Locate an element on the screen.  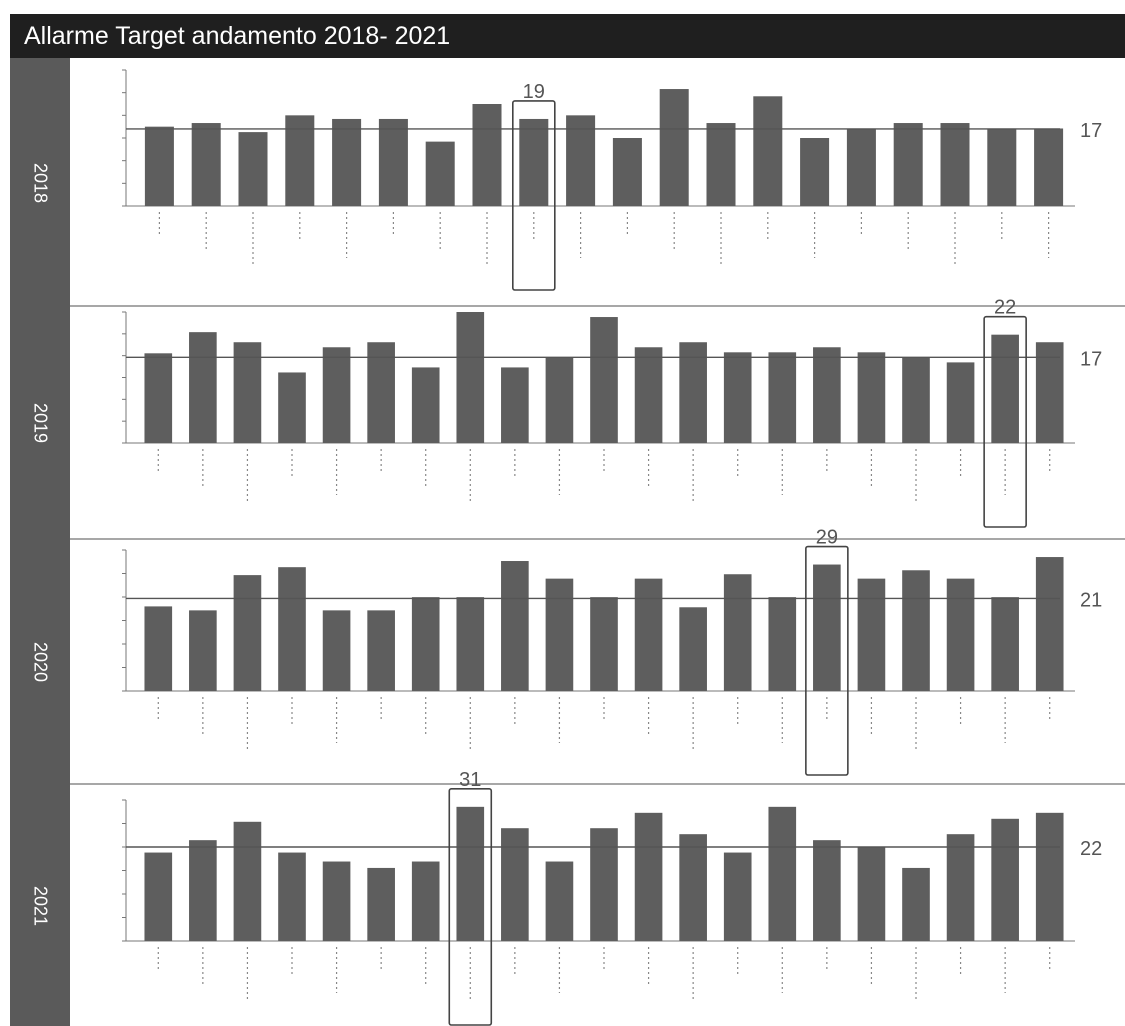
year-sidebar is located at coordinates (40, 542).